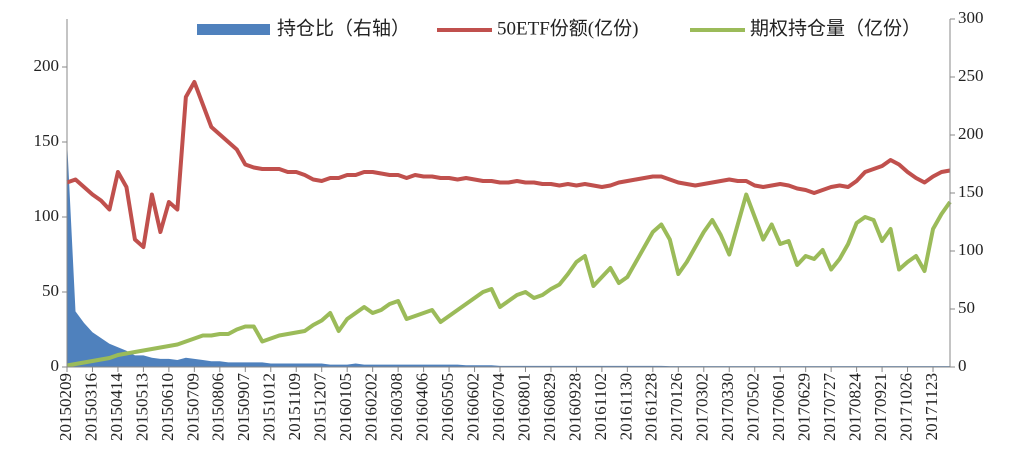  What do you see at coordinates (702, 407) in the screenshot?
I see `x-tick-label: 20170302` at bounding box center [702, 407].